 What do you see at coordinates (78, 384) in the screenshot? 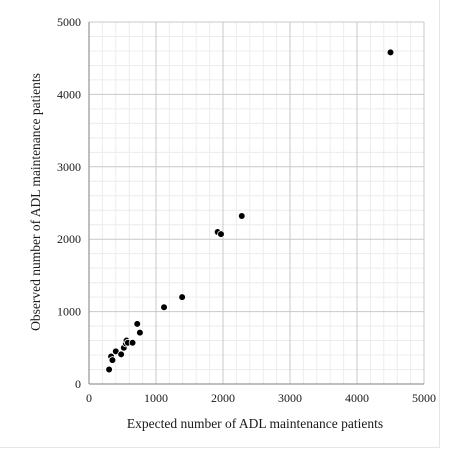
I see `y-tick-label: 0` at bounding box center [78, 384].